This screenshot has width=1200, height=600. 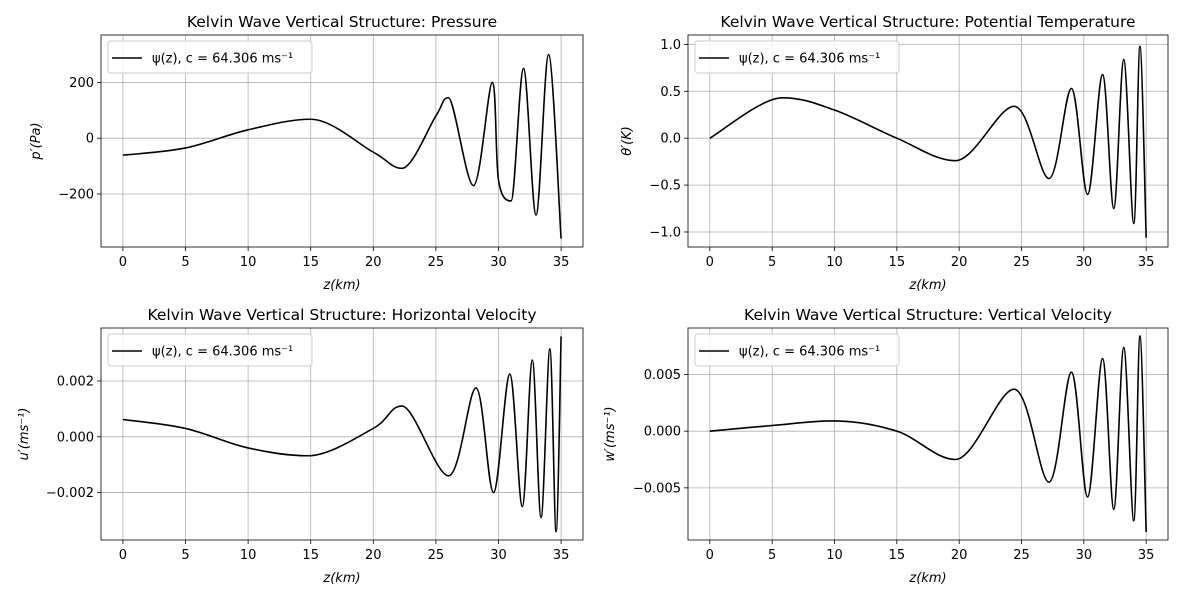 I want to click on y-tick-label: 0.005, so click(x=662, y=375).